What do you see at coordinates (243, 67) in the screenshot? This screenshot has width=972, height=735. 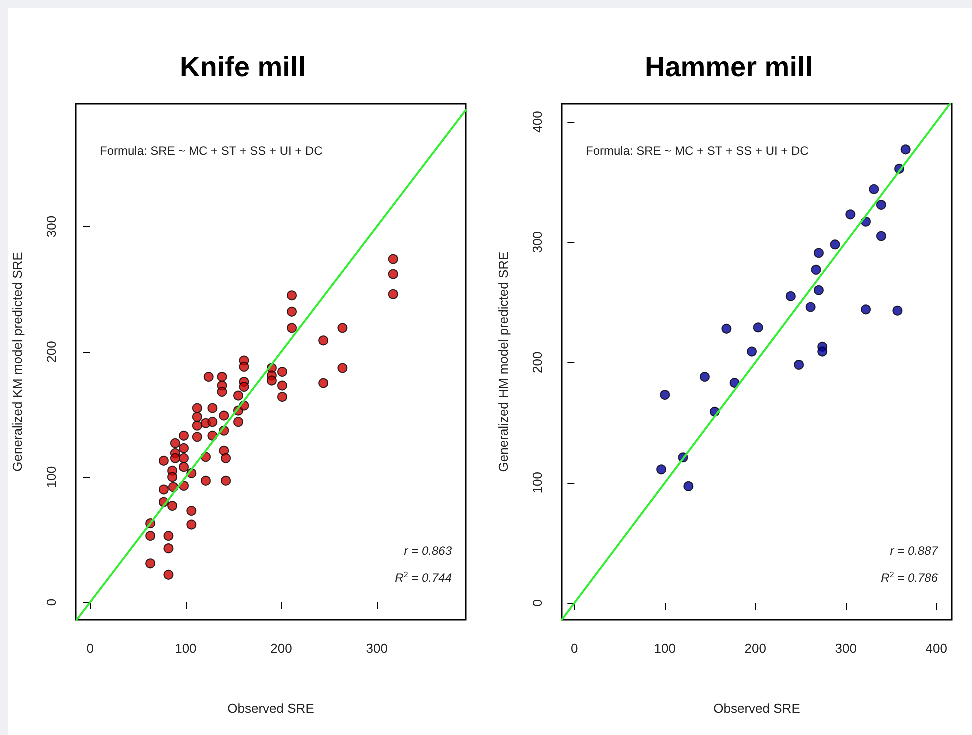 I see `chart-title: Knife mill` at bounding box center [243, 67].